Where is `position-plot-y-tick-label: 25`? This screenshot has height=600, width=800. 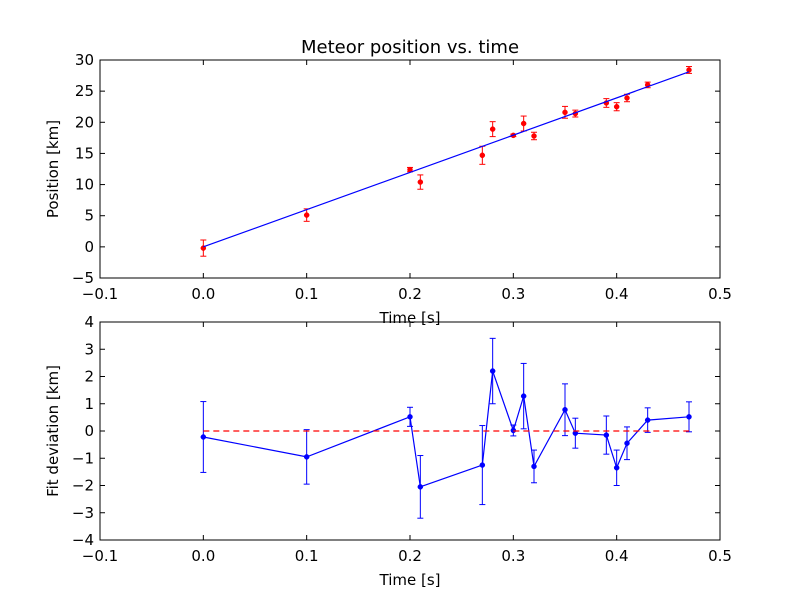 position-plot-y-tick-label: 25 is located at coordinates (84, 91).